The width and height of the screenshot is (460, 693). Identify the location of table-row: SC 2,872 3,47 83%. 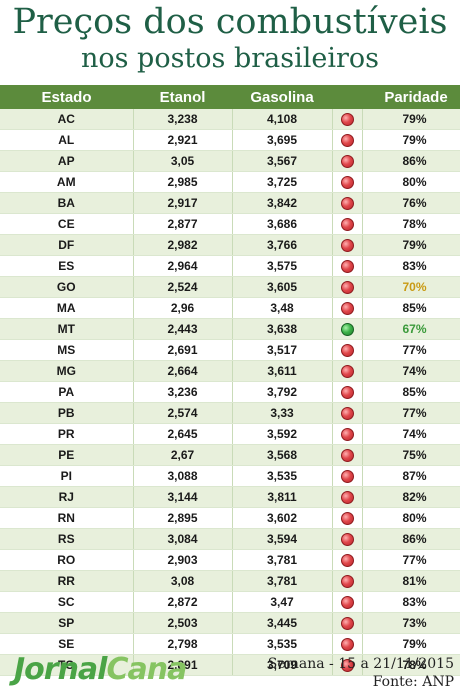
(230, 602).